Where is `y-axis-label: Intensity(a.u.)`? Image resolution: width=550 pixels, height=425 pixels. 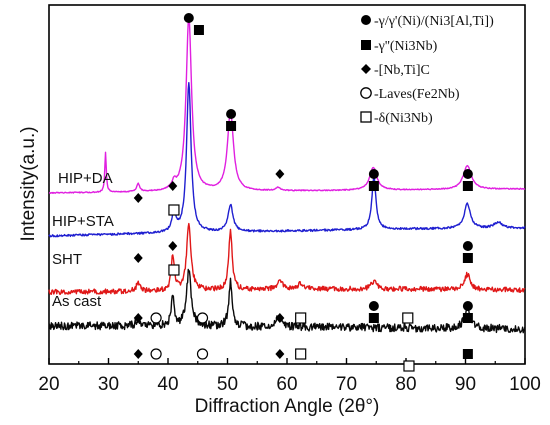 y-axis-label: Intensity(a.u.) is located at coordinates (28, 183).